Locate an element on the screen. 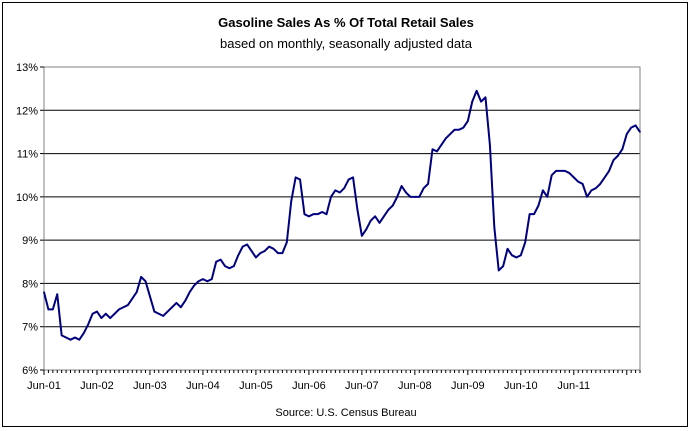  y-tick-label: 10% is located at coordinates (27, 198).